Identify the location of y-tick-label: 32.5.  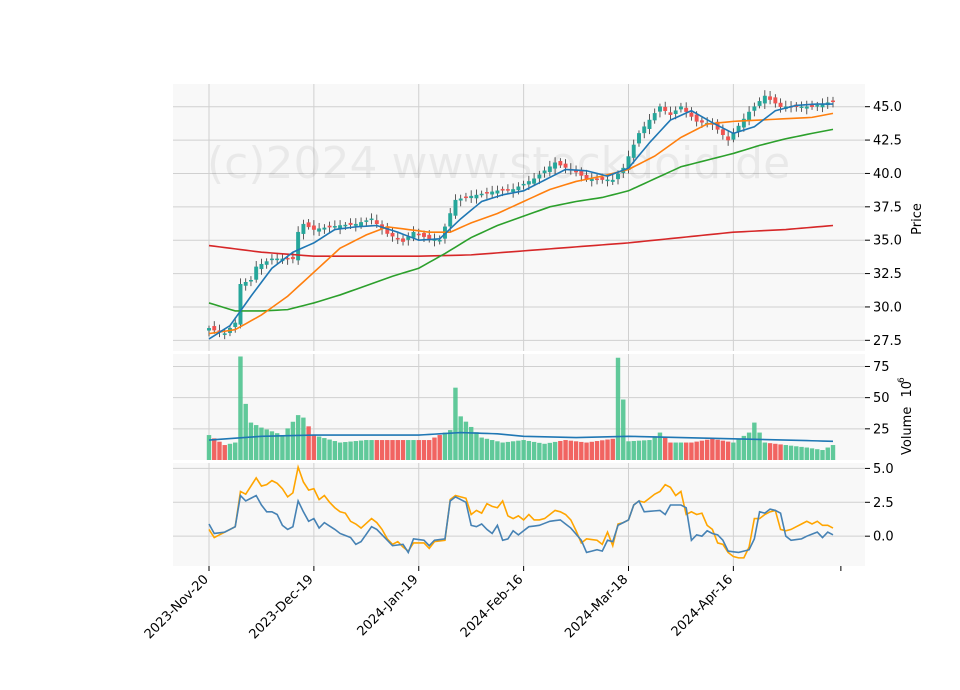
(887, 274).